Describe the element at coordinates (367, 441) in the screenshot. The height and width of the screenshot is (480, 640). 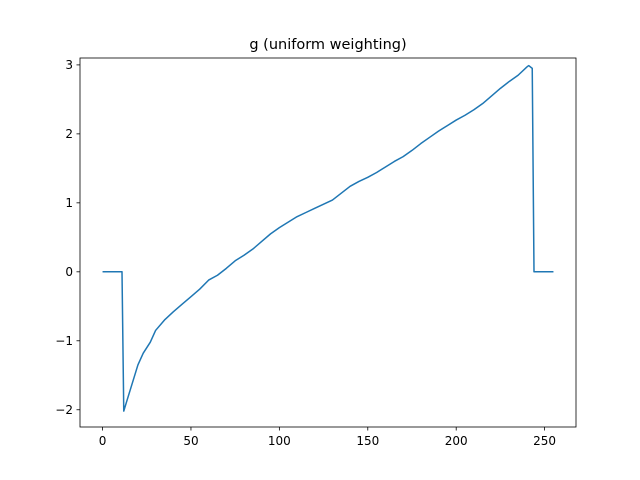
I see `x-tick-label: 150` at that location.